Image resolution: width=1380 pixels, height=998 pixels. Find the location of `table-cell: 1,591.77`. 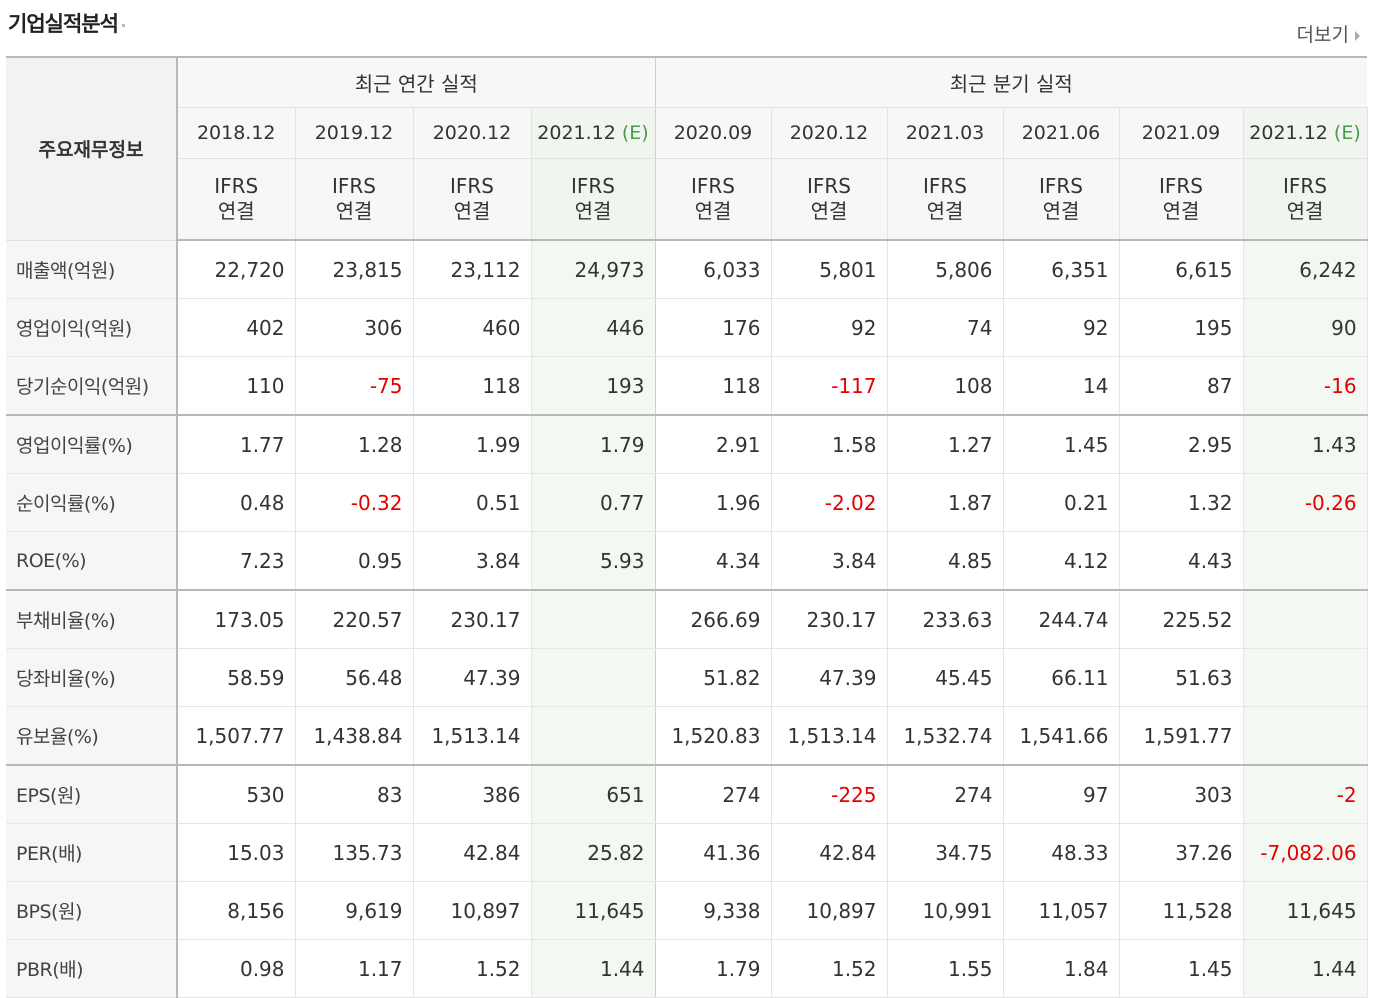

table-cell: 1,591.77 is located at coordinates (1181, 736).